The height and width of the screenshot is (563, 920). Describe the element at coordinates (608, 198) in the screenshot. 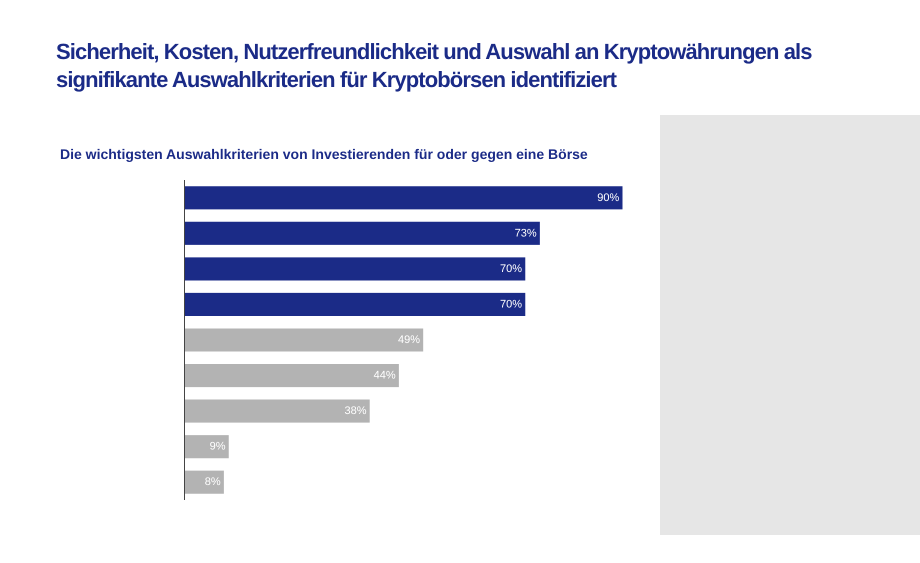

I see `data-label: 90%` at that location.